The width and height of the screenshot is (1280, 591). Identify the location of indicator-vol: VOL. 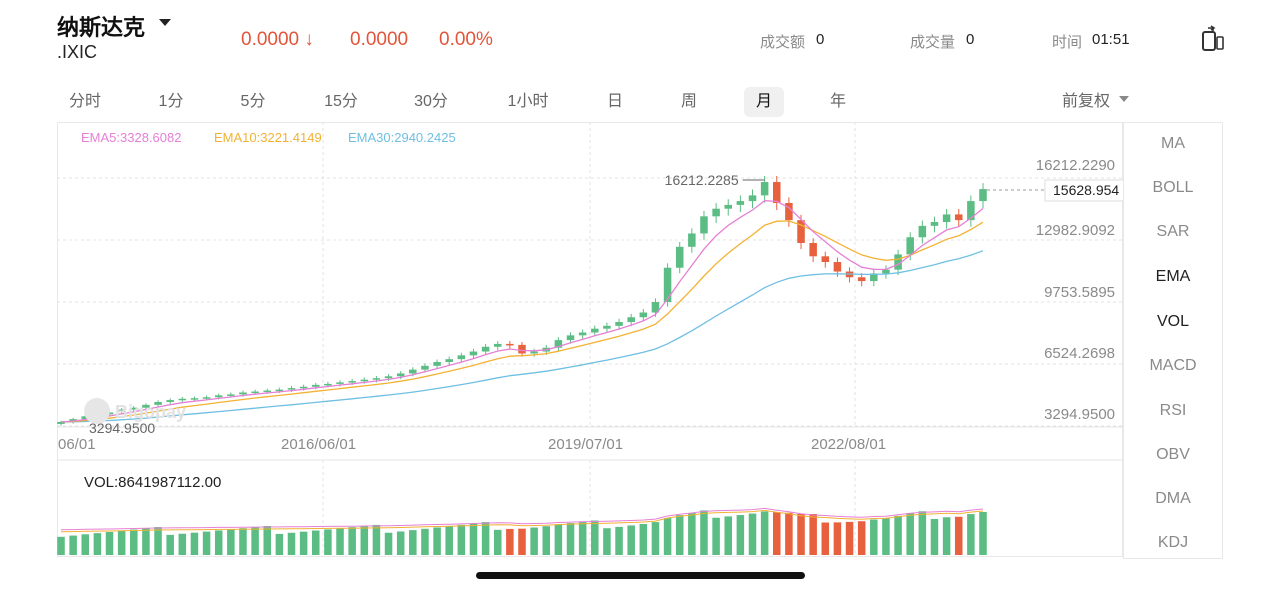
(1172, 321).